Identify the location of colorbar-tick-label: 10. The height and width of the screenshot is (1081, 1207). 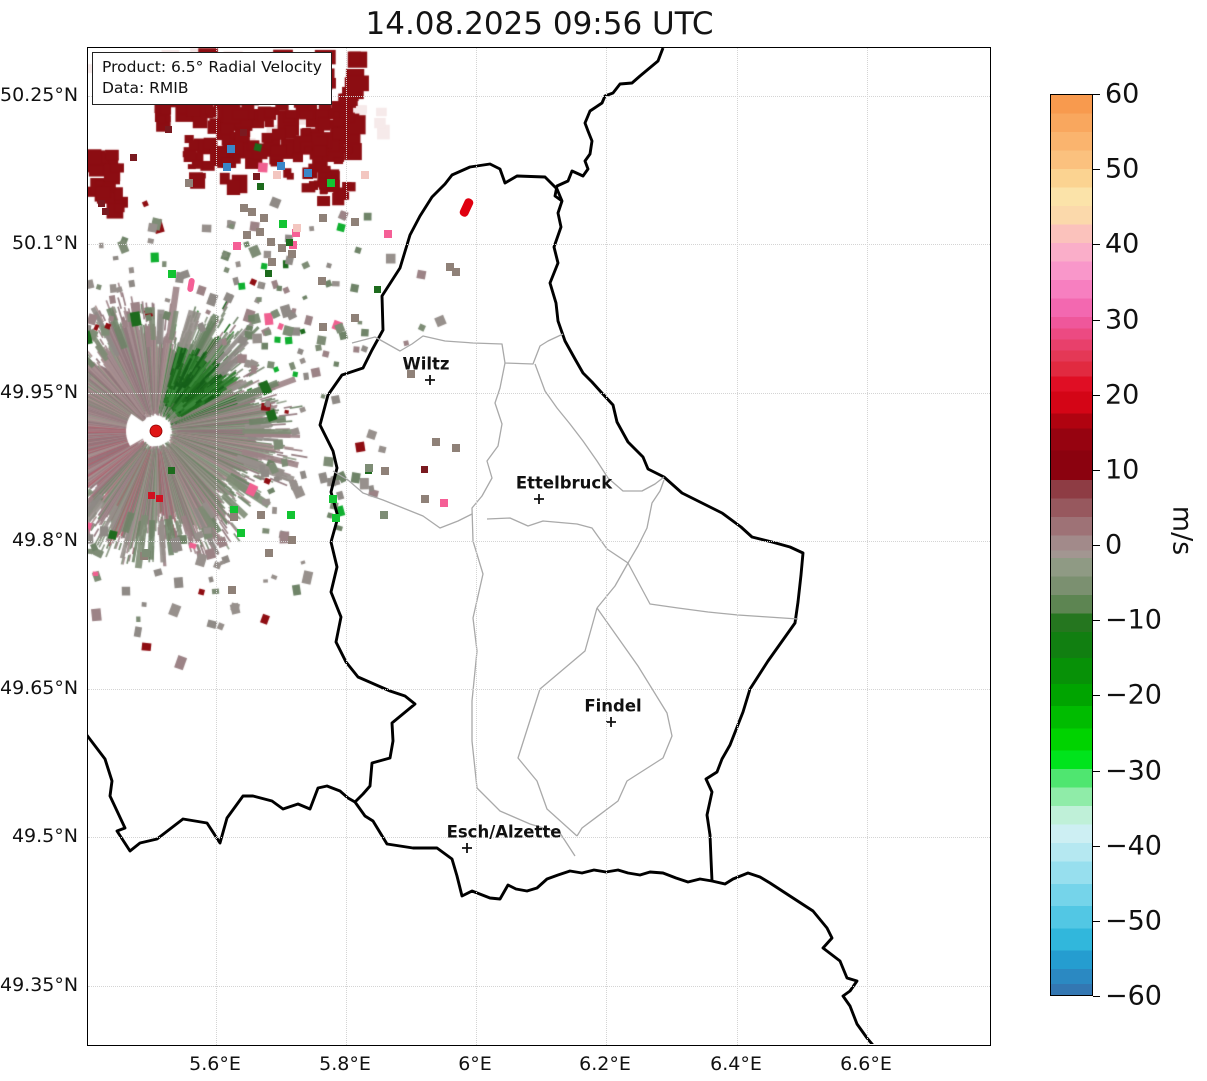
(1122, 470).